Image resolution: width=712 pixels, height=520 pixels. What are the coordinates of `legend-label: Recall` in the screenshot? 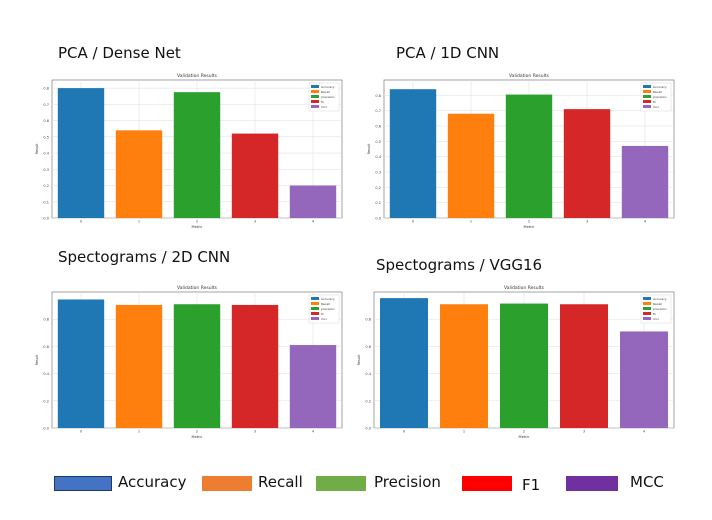 It's located at (280, 482).